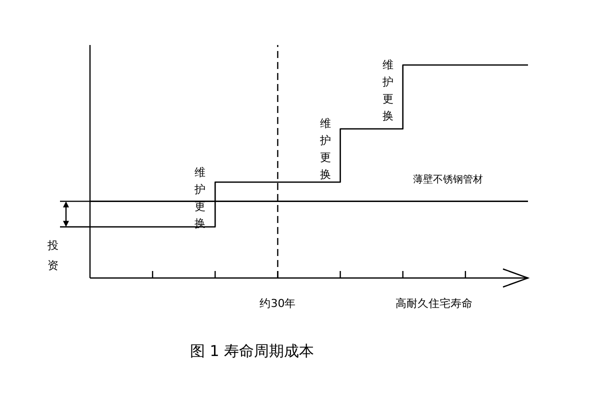 The height and width of the screenshot is (404, 592). What do you see at coordinates (434, 303) in the screenshot?
I see `x-tick-label: 高耐久住宅寿命` at bounding box center [434, 303].